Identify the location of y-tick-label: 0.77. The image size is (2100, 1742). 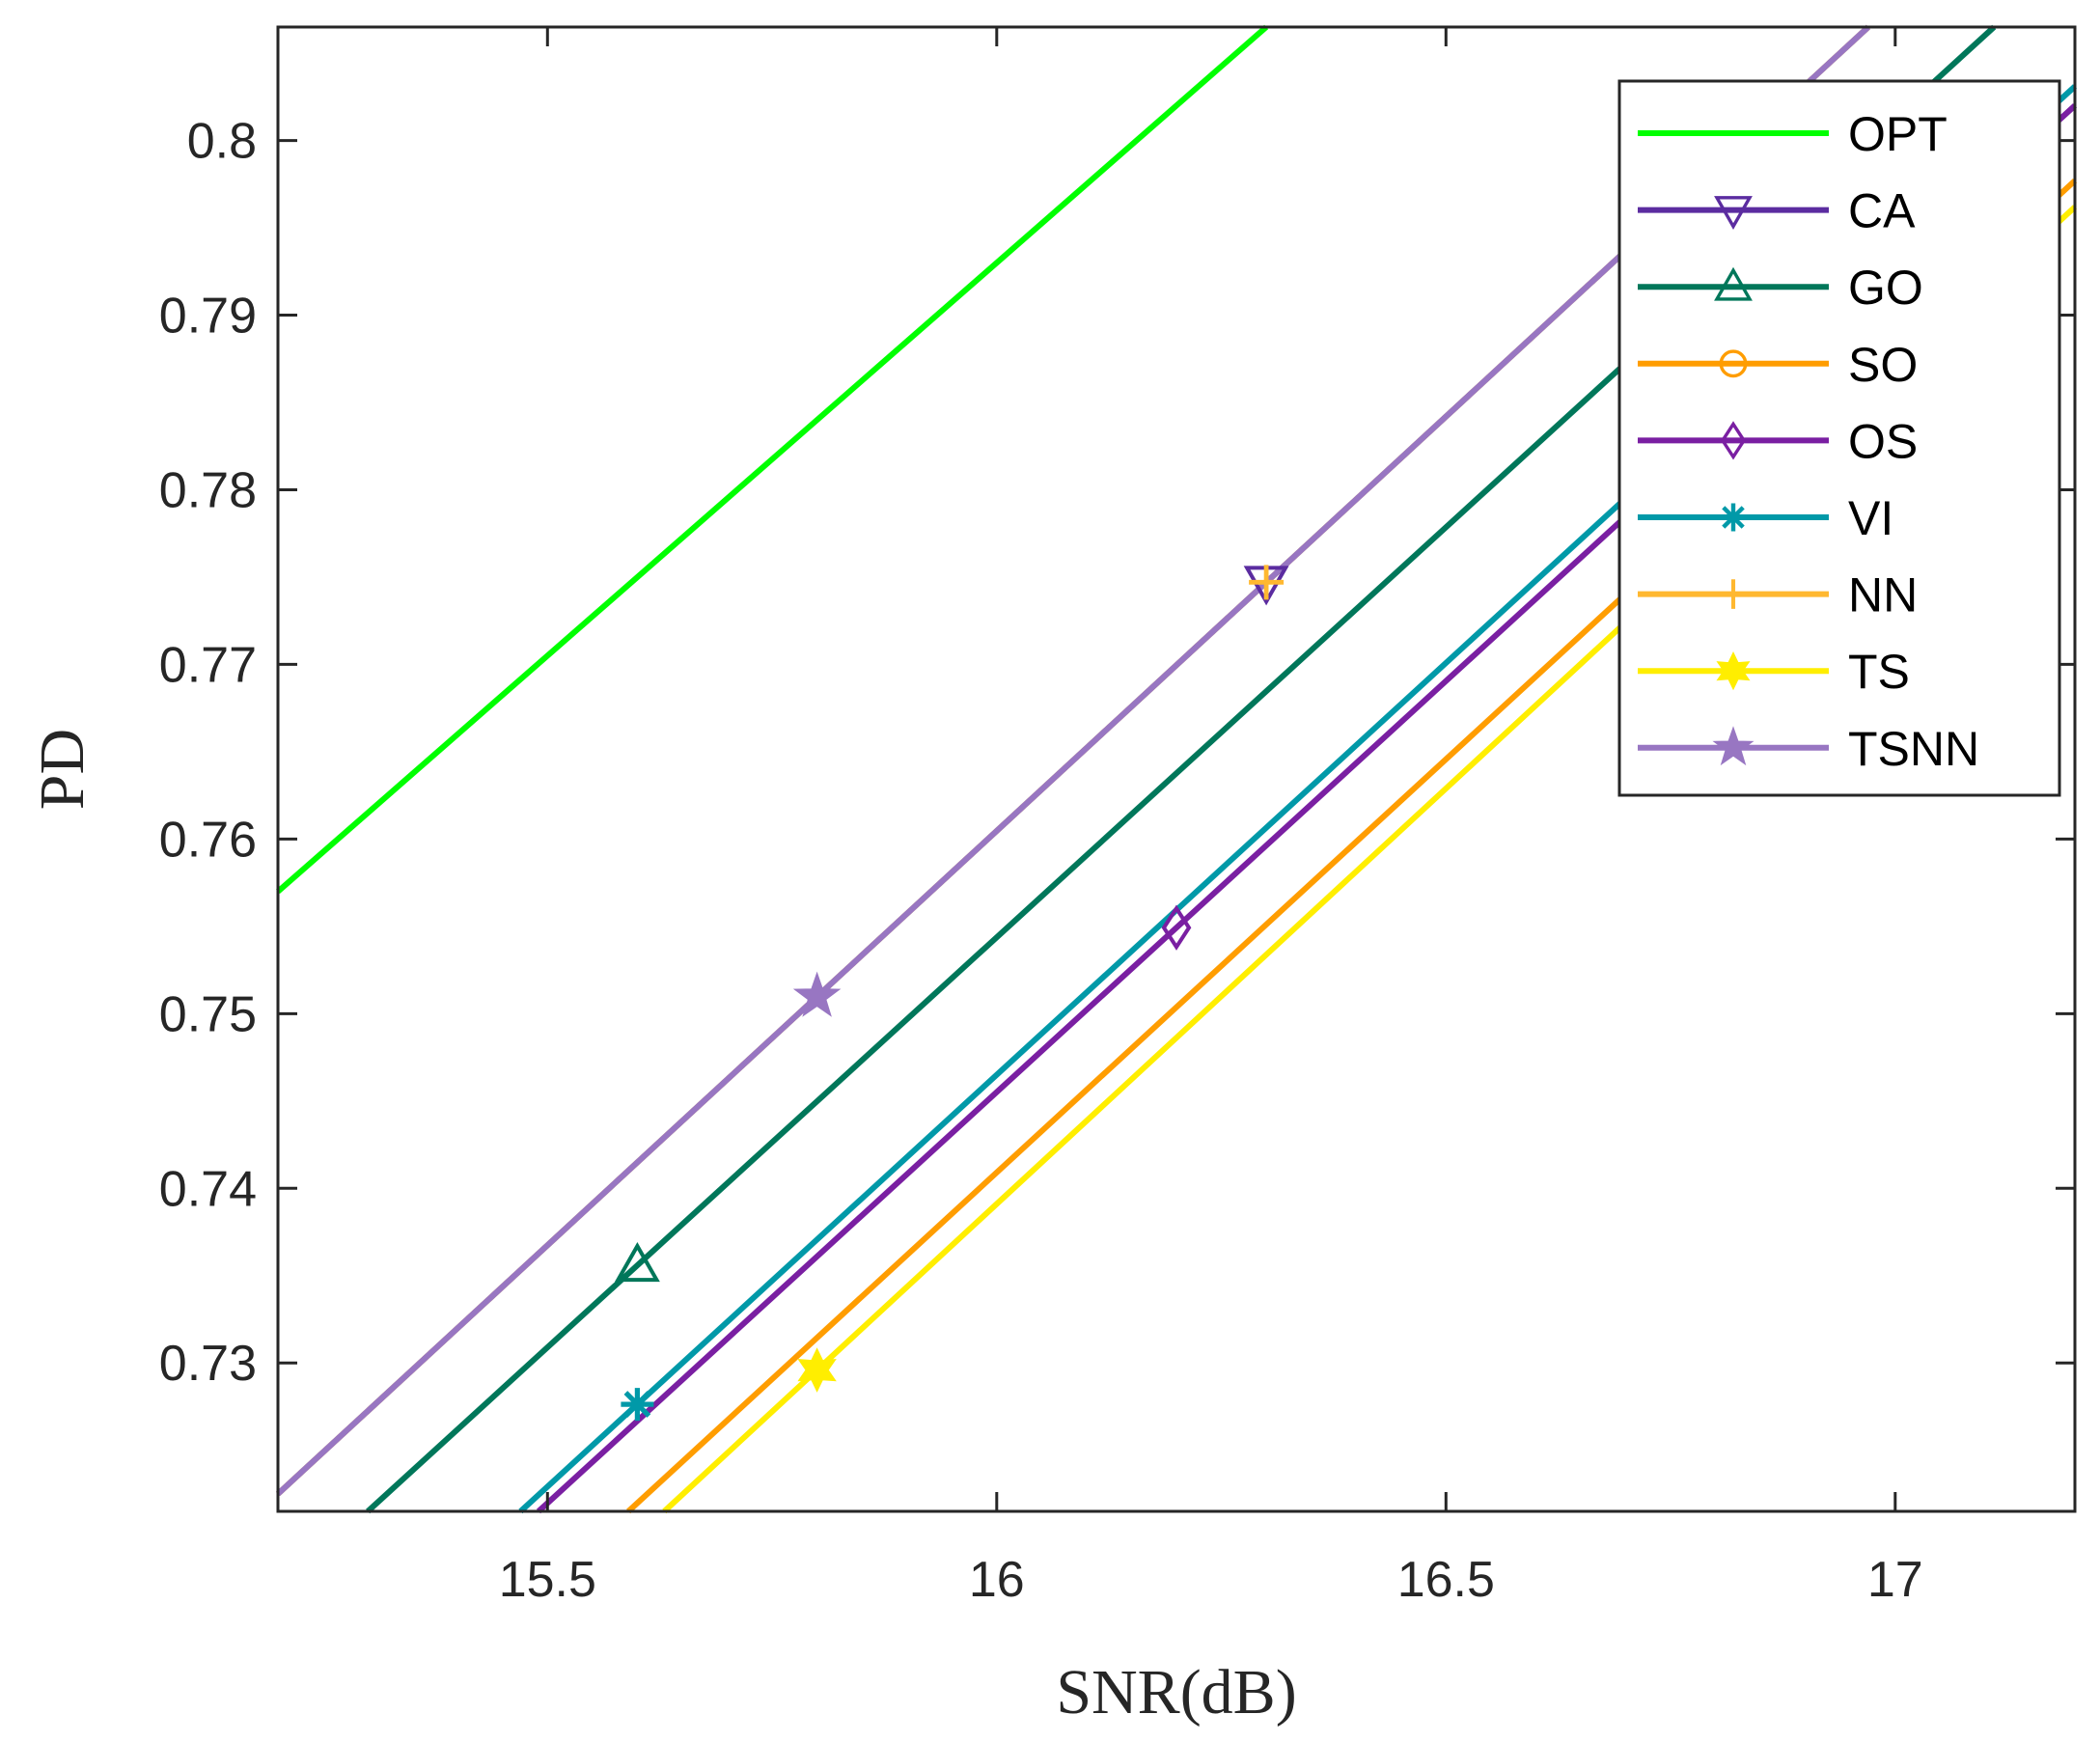
(208, 665).